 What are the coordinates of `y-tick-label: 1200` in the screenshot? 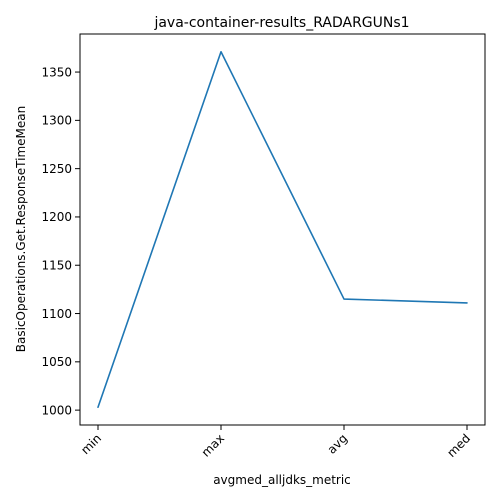 It's located at (56, 217).